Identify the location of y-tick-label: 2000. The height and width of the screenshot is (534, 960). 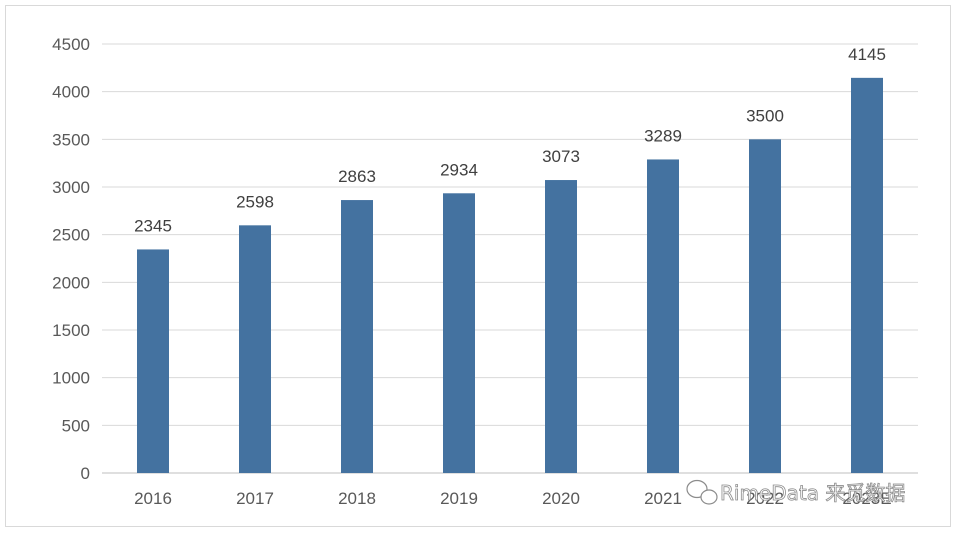
(71, 282).